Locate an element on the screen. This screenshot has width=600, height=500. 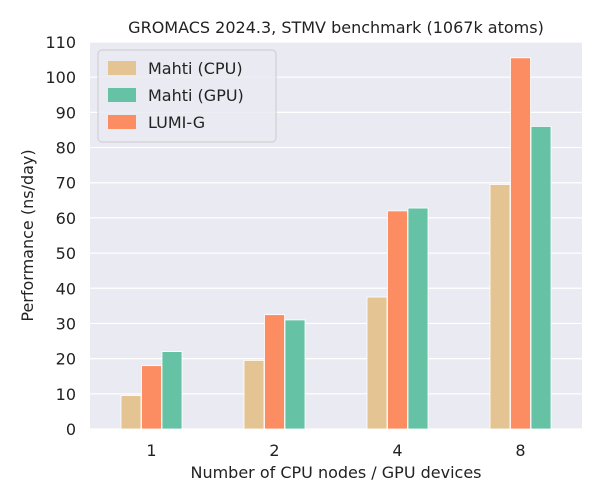
x-tick-label: 1 is located at coordinates (151, 450).